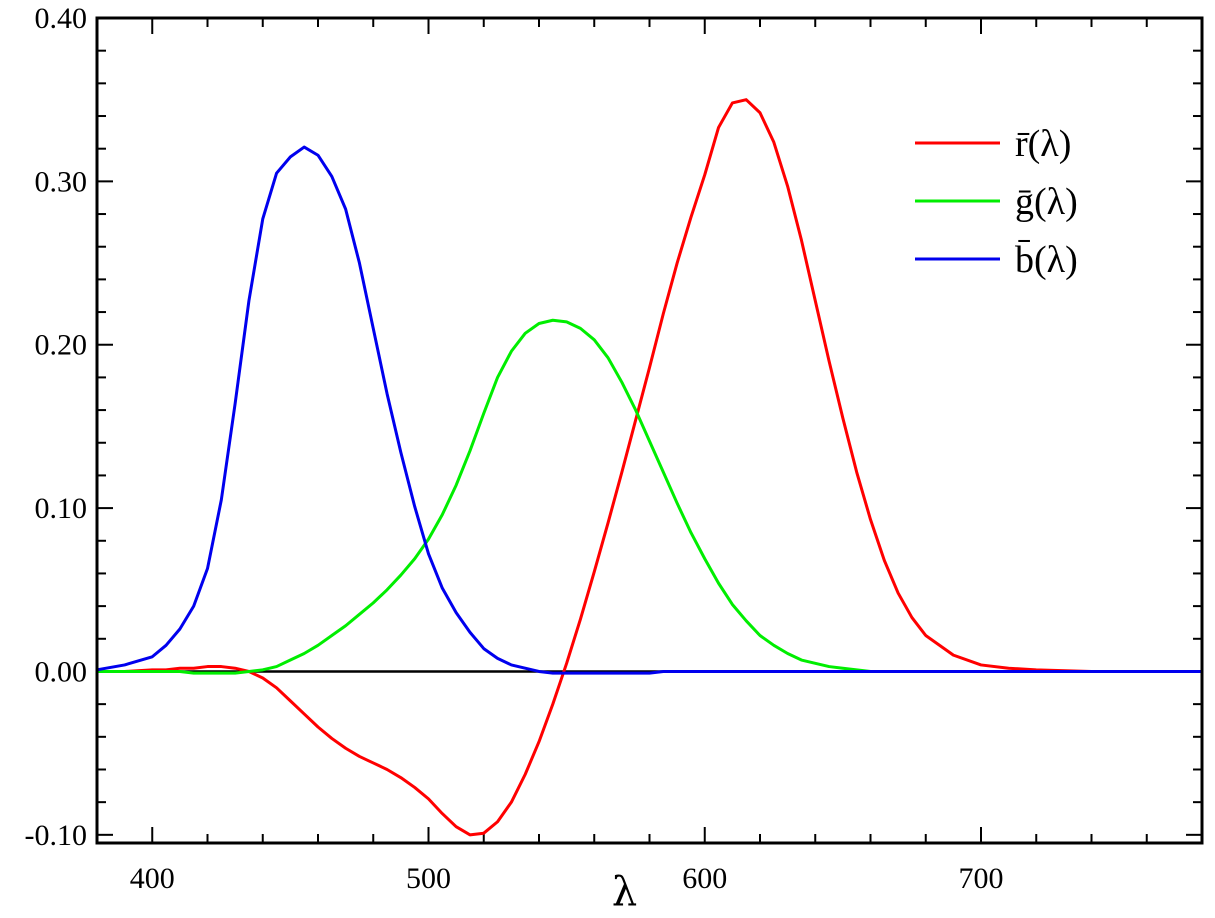  I want to click on x-axis-label: λ, so click(624, 892).